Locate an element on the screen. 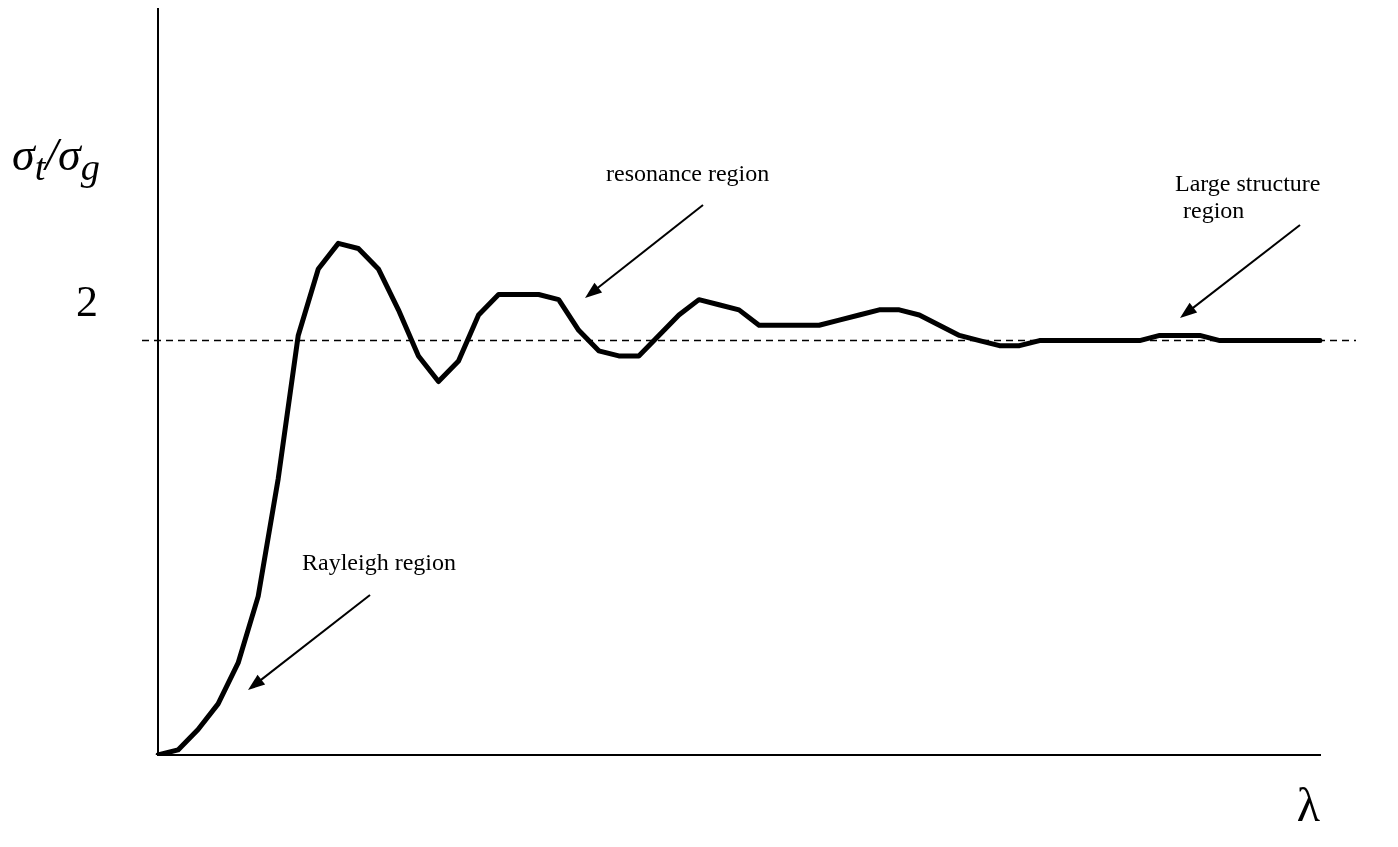  y-axis-title: σ$_{t}$/σ$_{g}$ is located at coordinates (56, 159).